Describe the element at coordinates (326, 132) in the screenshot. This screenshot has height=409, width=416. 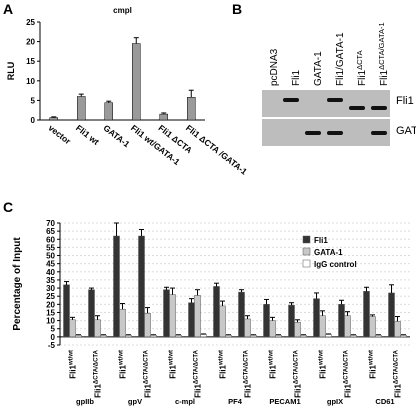
I see `blot-strip` at that location.